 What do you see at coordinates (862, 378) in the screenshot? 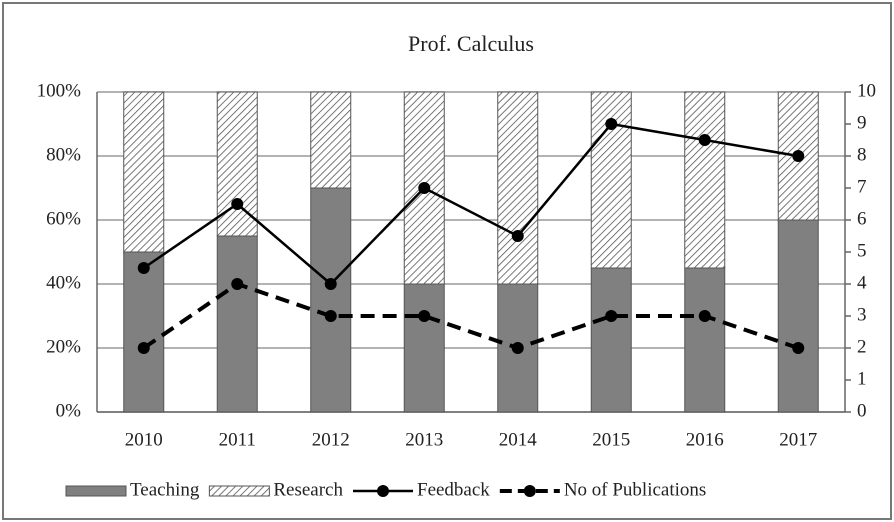
I see `y2-tick-label: 1` at bounding box center [862, 378].